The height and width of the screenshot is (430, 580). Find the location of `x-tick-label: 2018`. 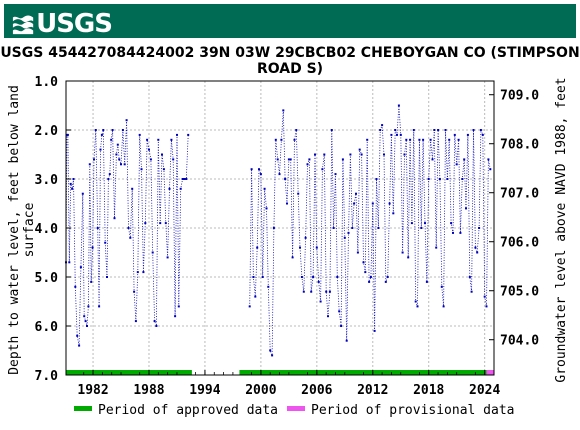

x-tick-label: 2018 is located at coordinates (428, 390).